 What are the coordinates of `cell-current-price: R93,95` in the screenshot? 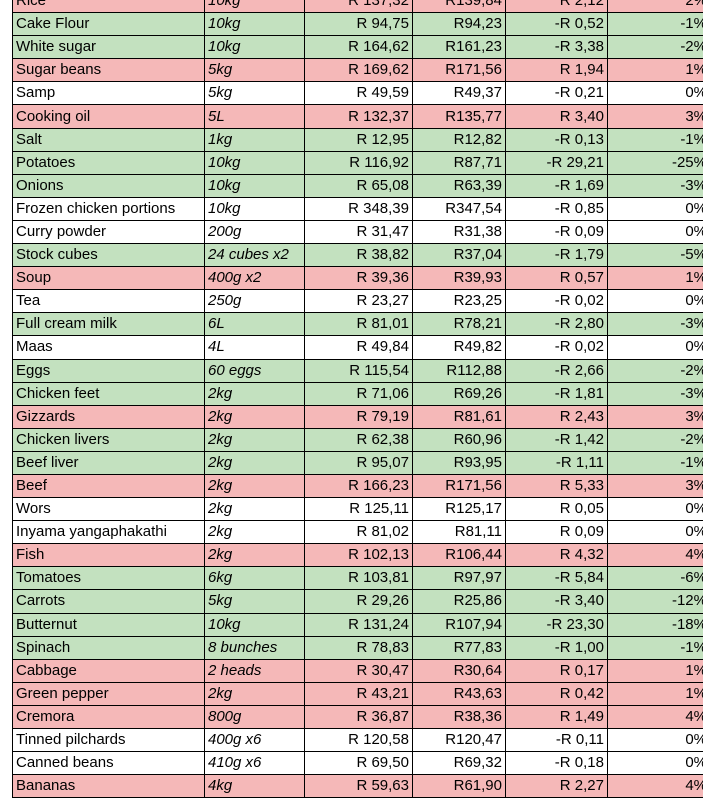 It's located at (459, 462).